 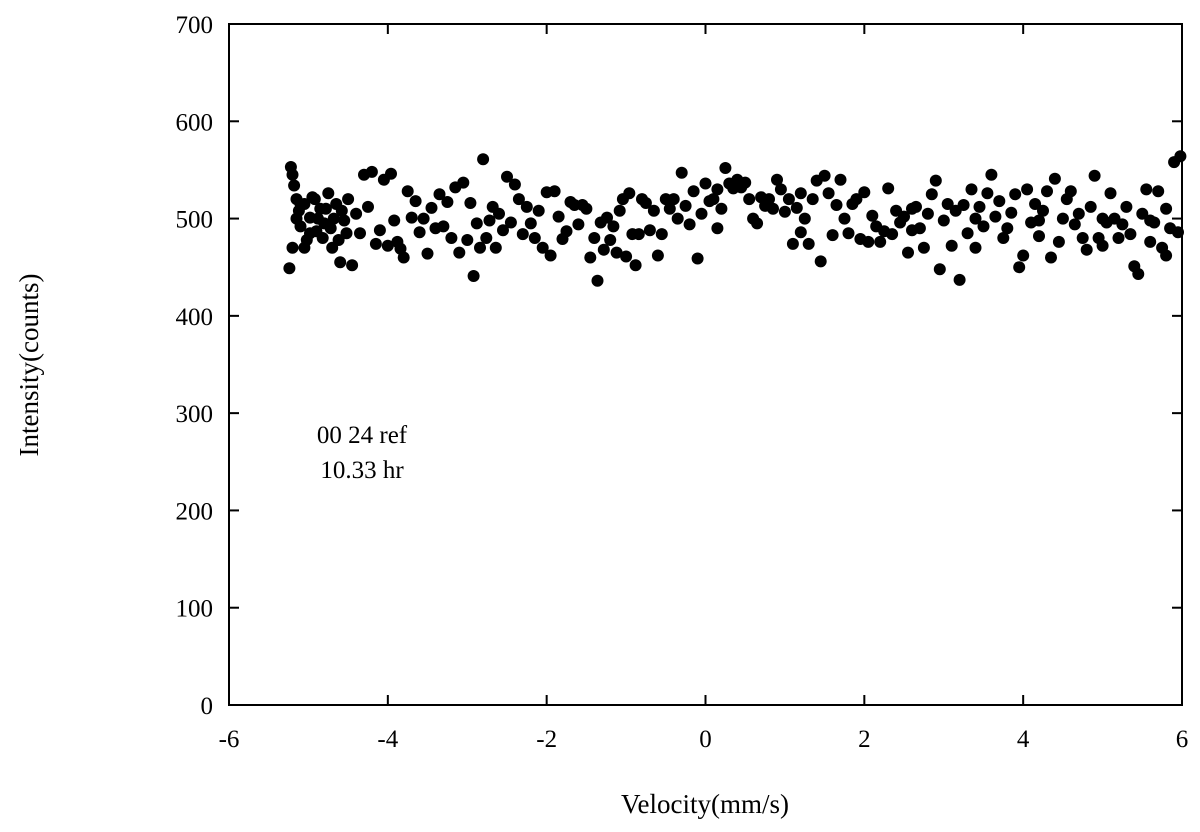 What do you see at coordinates (195, 317) in the screenshot?
I see `y-tick-label: 400` at bounding box center [195, 317].